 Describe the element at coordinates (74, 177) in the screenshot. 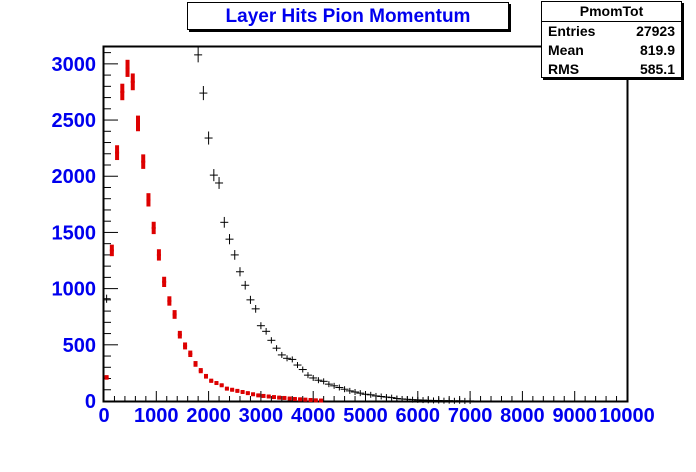

I see `y-tick-label: 2000` at that location.